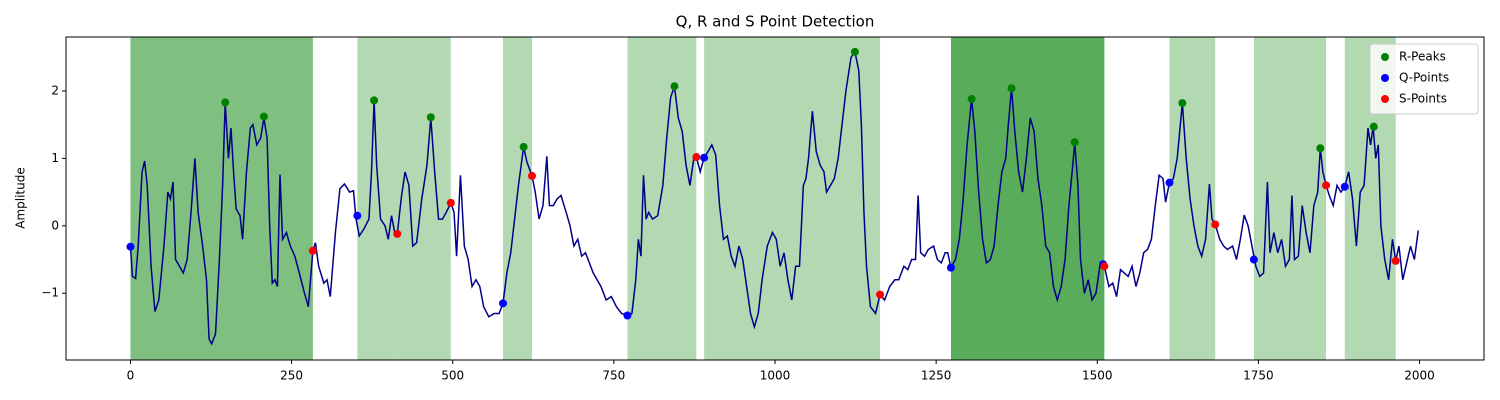  What do you see at coordinates (1097, 376) in the screenshot?
I see `x-tick-label: 1500` at bounding box center [1097, 376].